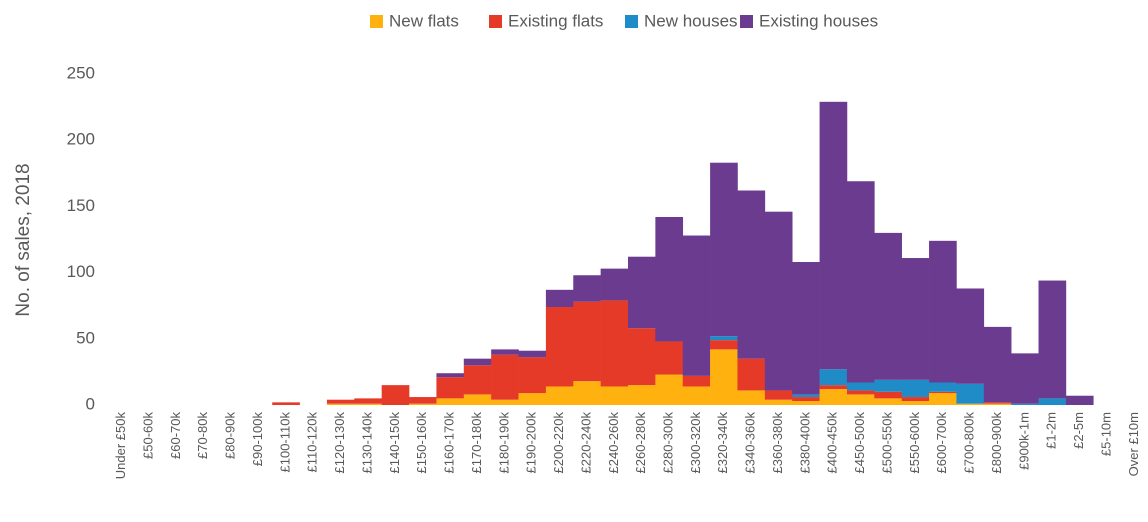  I want to click on x-tick-label: £260-280k, so click(640, 443).